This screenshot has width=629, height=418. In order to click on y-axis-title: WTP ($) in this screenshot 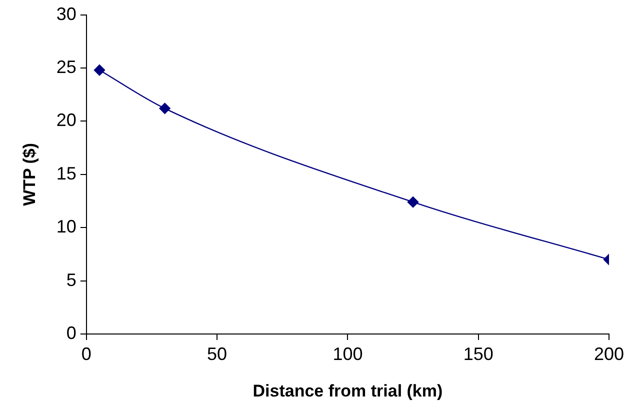, I will do `click(29, 174)`.